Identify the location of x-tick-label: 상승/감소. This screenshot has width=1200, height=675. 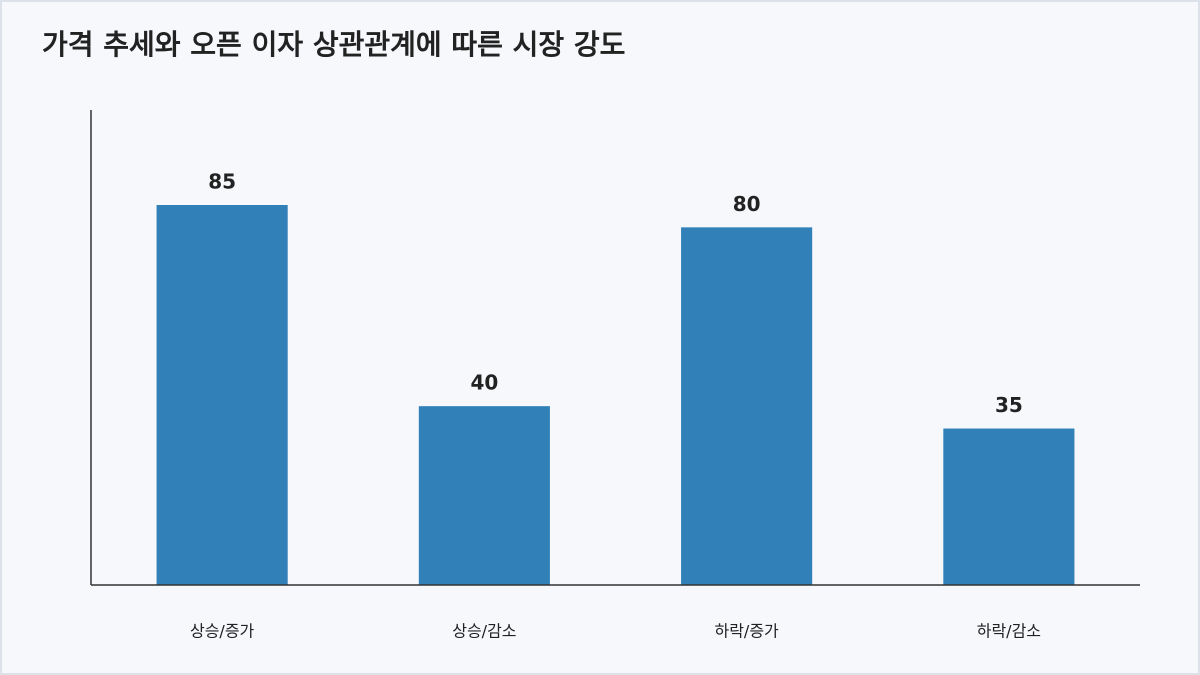
(484, 631).